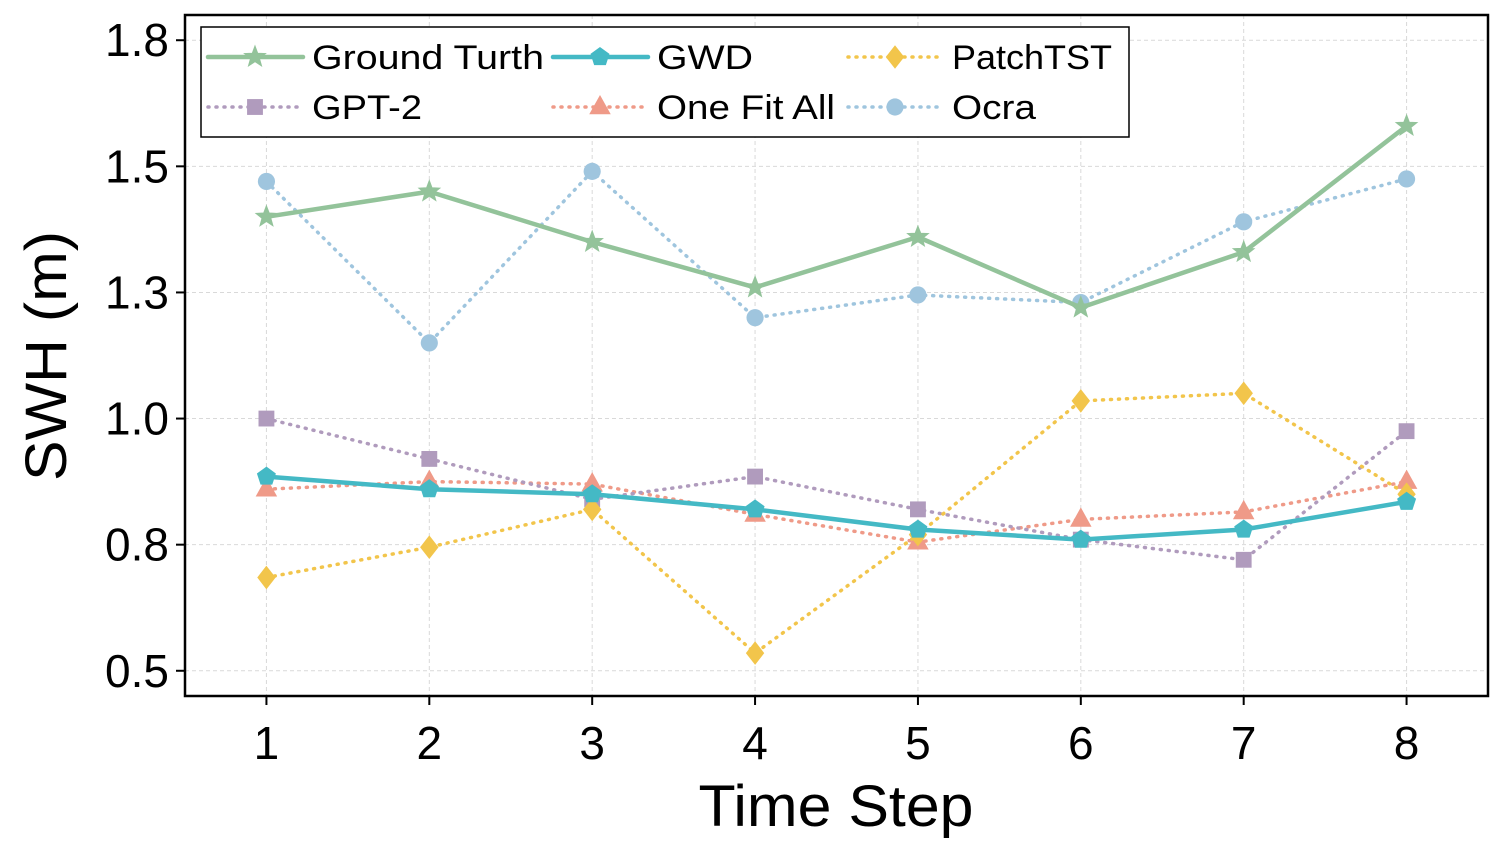  I want to click on legend-item: GWD, so click(651, 58).